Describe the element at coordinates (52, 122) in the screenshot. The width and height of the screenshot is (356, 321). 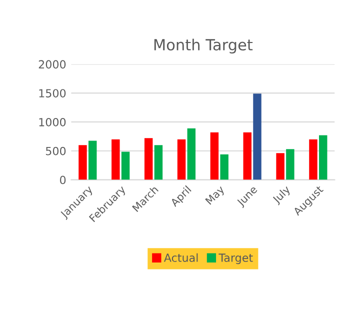
I see `y-tick-label: 1000` at that location.